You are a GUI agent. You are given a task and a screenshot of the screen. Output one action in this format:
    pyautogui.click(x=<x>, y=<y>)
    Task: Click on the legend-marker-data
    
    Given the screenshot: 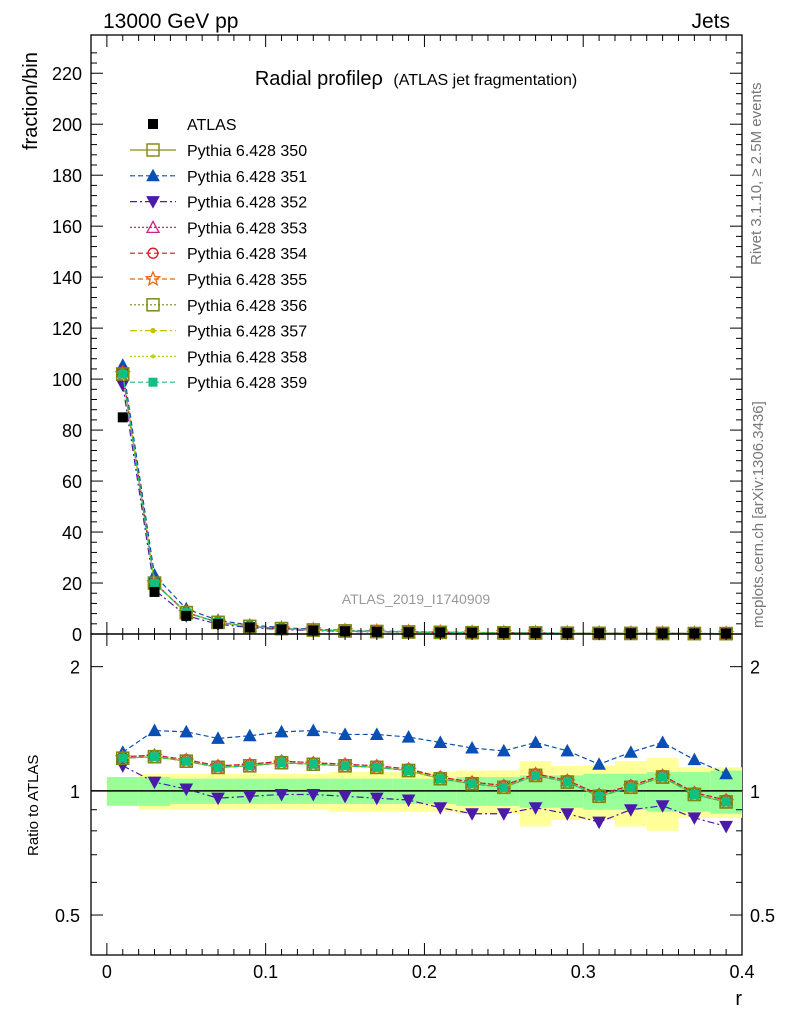 What is the action you would take?
    pyautogui.click(x=153, y=124)
    